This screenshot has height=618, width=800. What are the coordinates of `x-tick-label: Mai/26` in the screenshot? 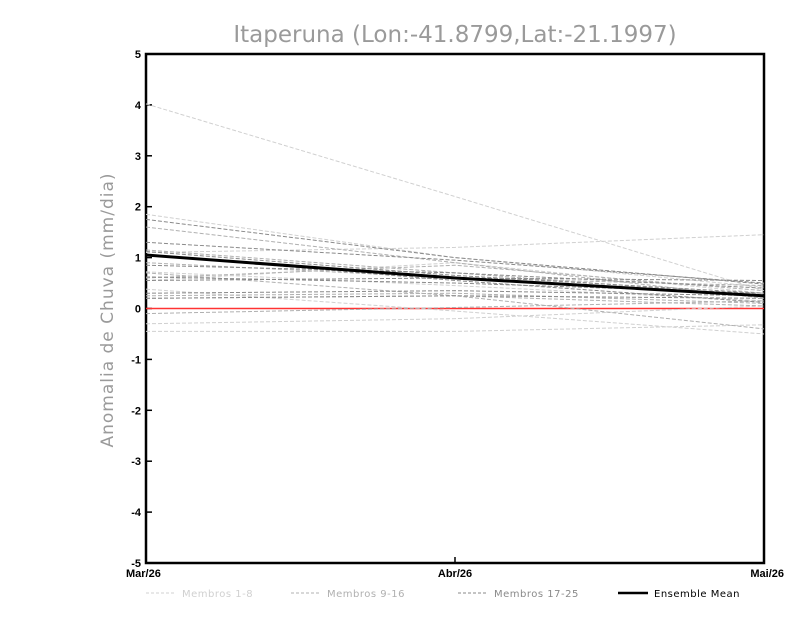 It's located at (767, 574).